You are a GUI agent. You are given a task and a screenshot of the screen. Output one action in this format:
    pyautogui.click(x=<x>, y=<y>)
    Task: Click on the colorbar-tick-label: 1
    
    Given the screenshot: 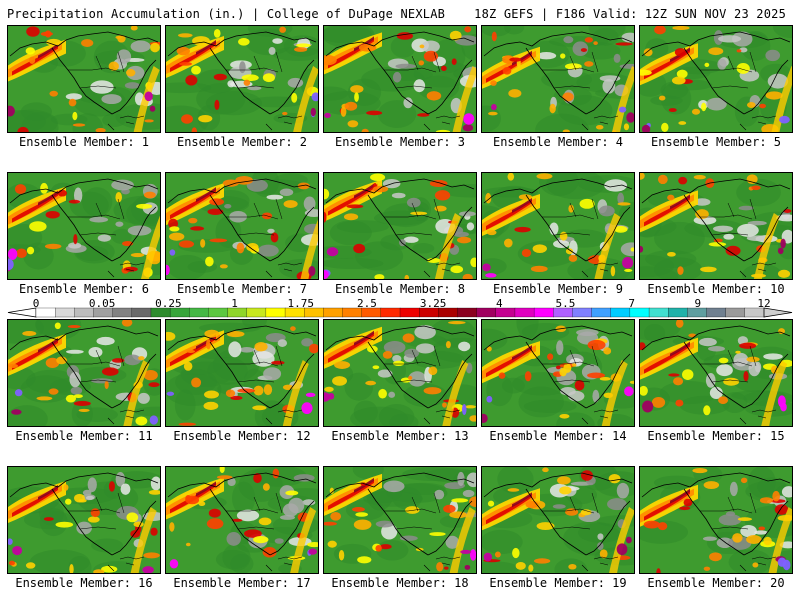 What is the action you would take?
    pyautogui.click(x=234, y=303)
    